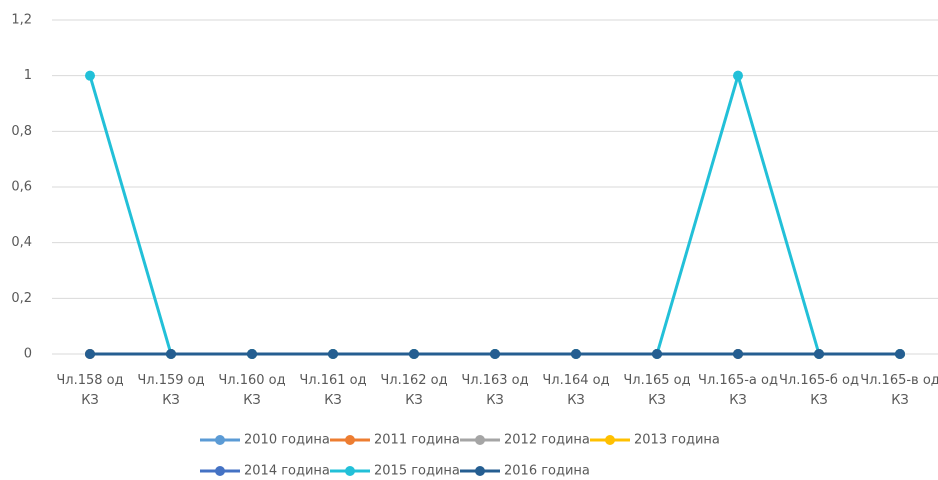 The height and width of the screenshot is (480, 938). What do you see at coordinates (494, 390) in the screenshot?
I see `x-tick-label: Чл.163 од КЗ` at bounding box center [494, 390].